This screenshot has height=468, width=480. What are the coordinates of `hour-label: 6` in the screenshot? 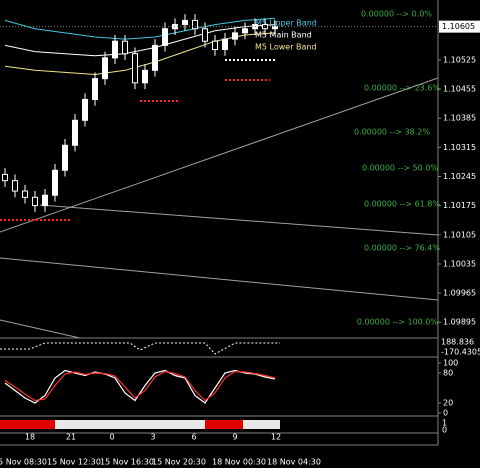 It's located at (193, 437).